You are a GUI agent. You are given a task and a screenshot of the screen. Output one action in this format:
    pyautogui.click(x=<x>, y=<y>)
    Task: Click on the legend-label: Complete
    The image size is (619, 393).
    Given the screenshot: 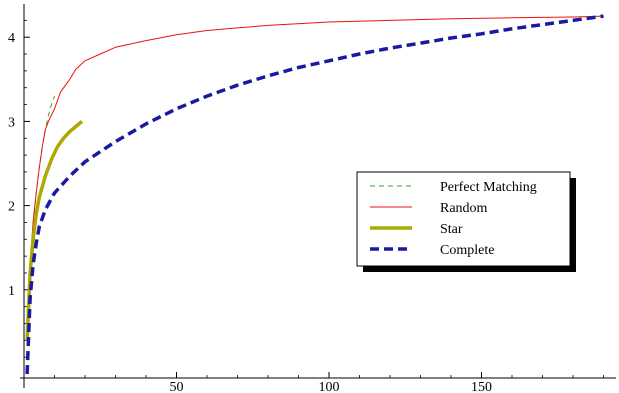 What is the action you would take?
    pyautogui.click(x=467, y=250)
    